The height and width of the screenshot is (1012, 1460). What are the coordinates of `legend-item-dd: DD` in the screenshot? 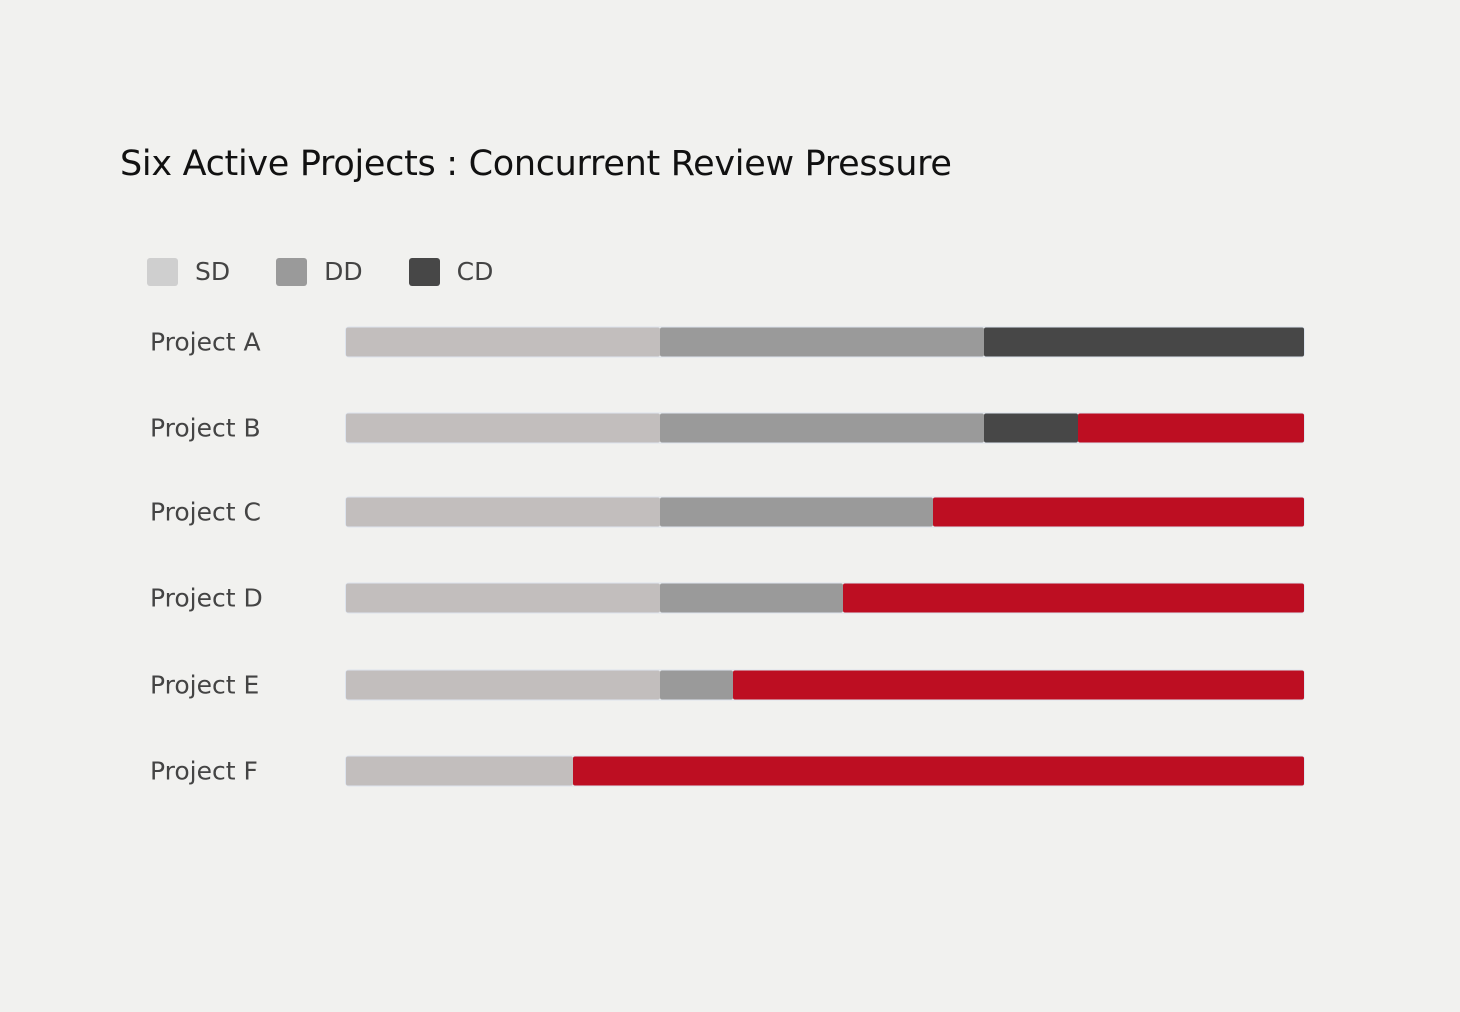 It's located at (319, 271).